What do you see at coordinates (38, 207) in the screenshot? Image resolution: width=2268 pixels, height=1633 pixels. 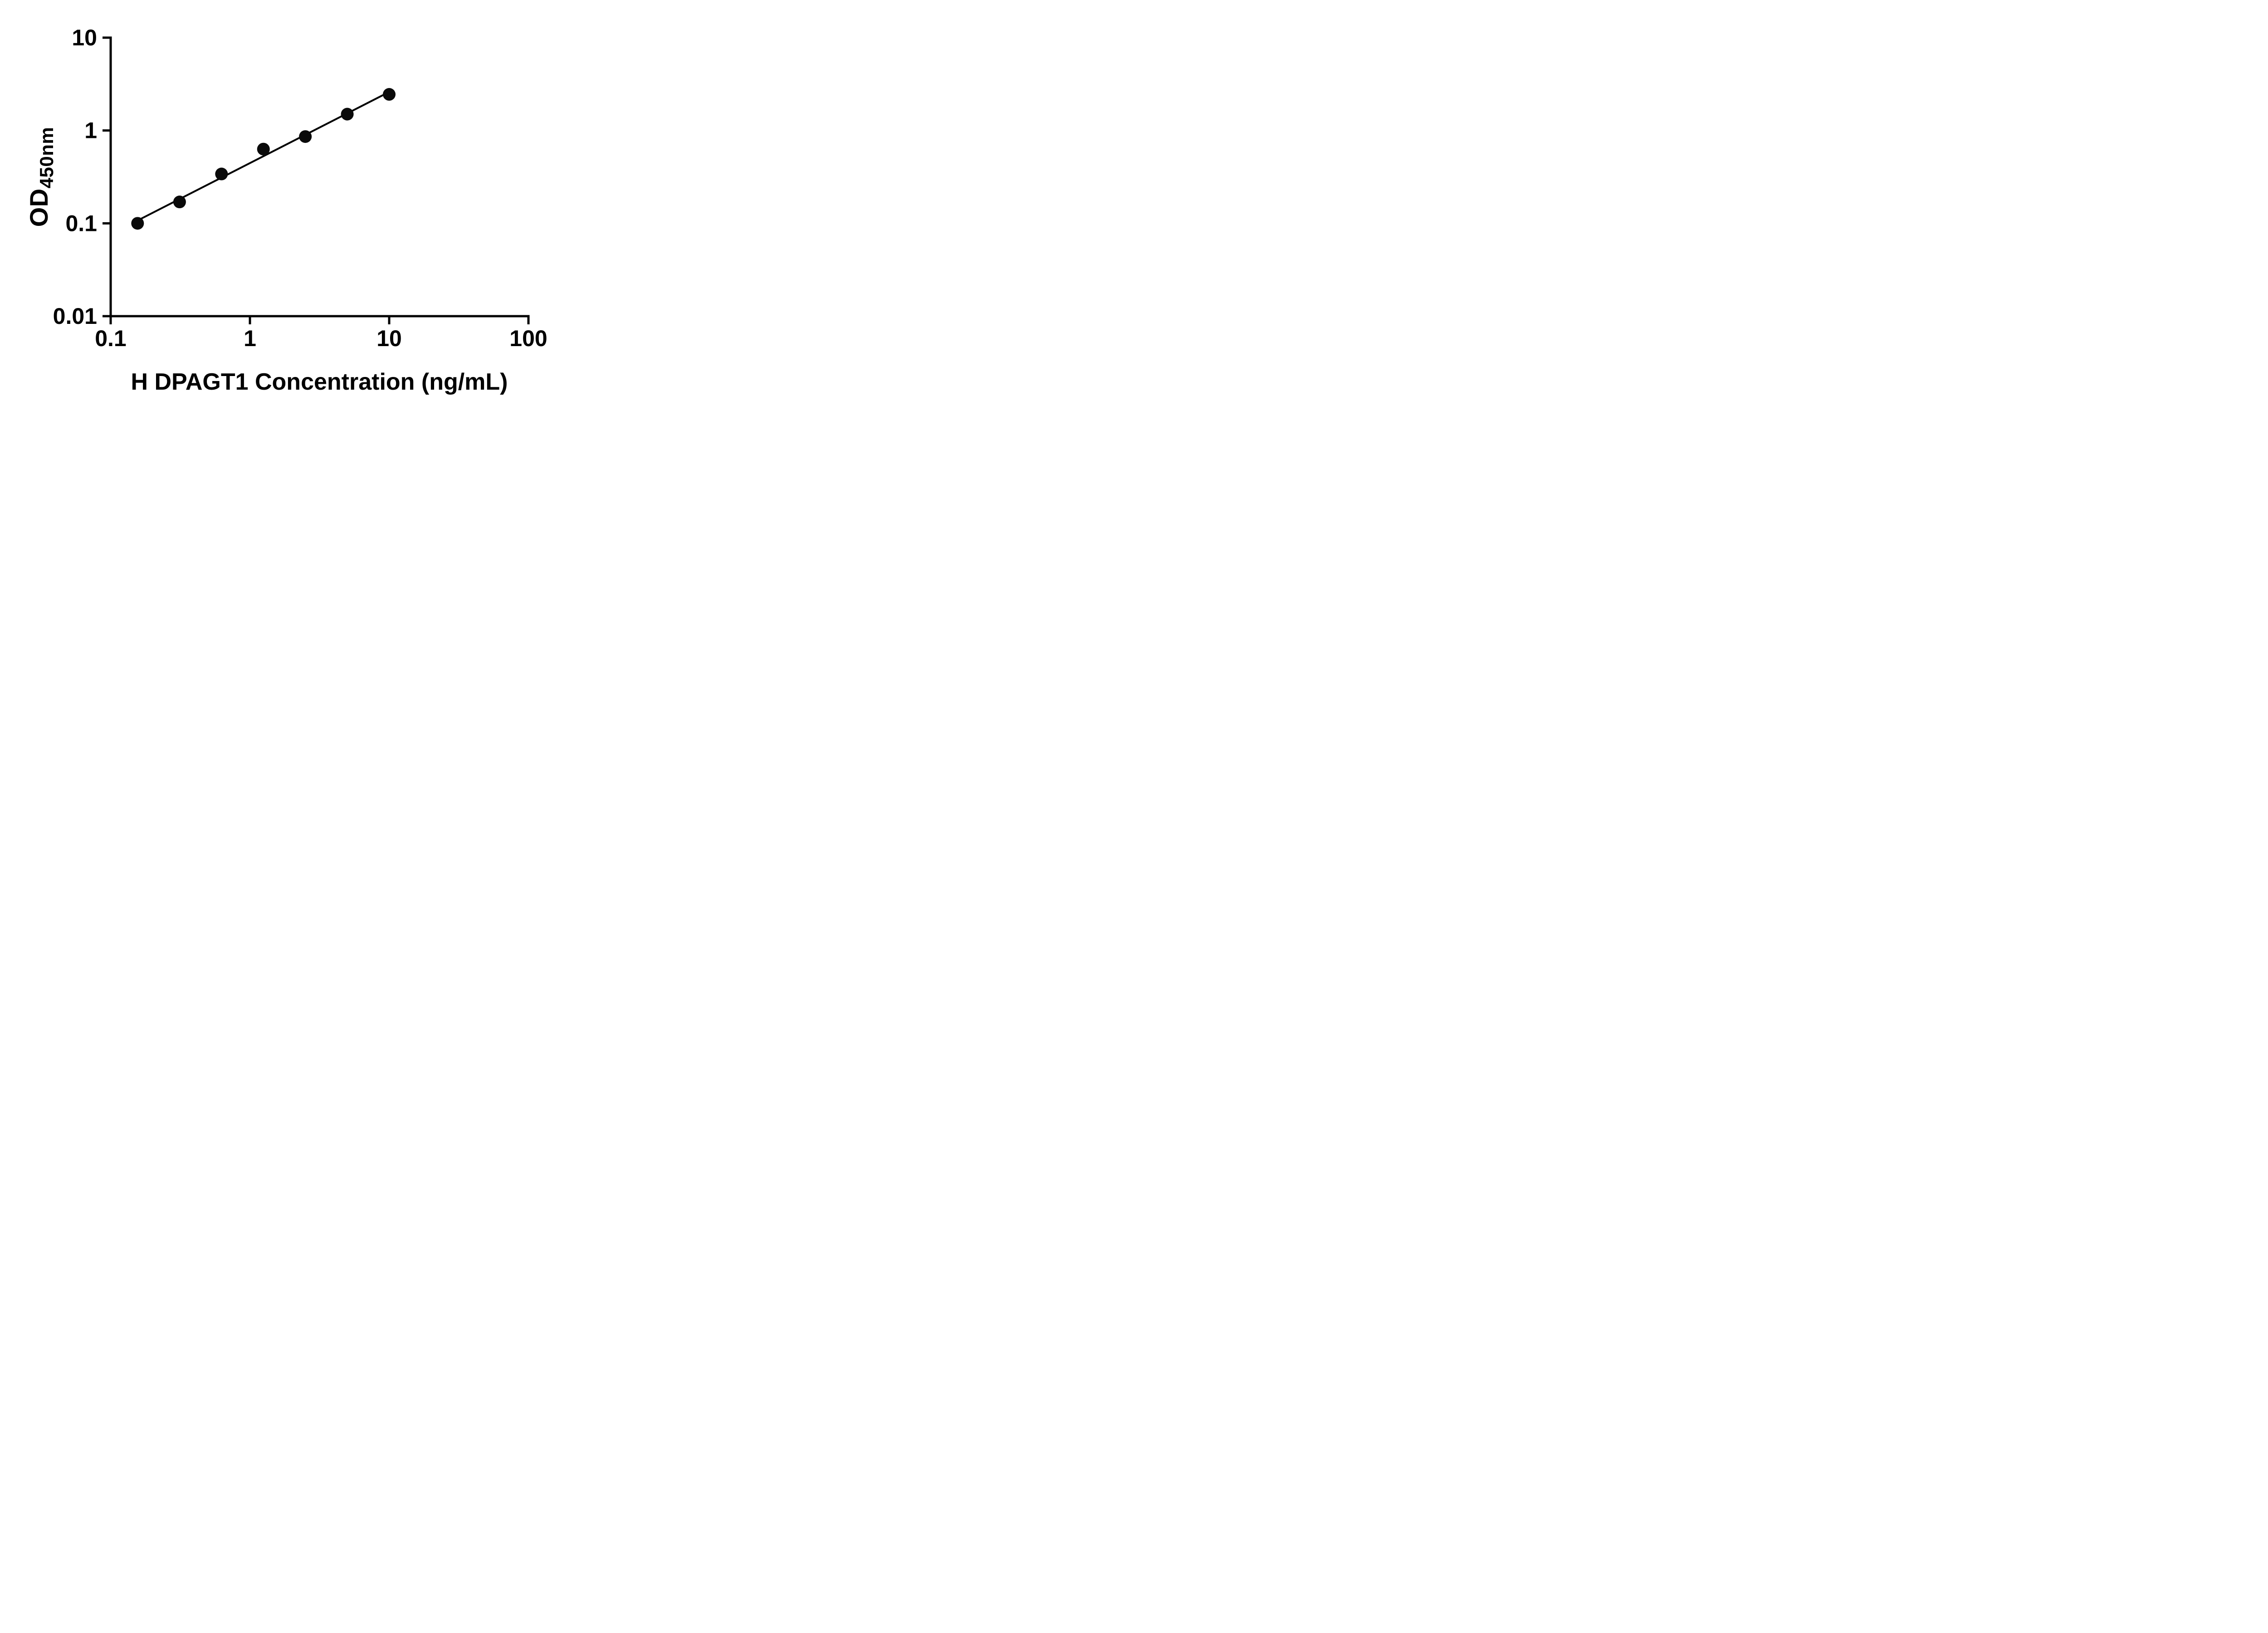 I see `y-axis-title-main: OD` at bounding box center [38, 207].